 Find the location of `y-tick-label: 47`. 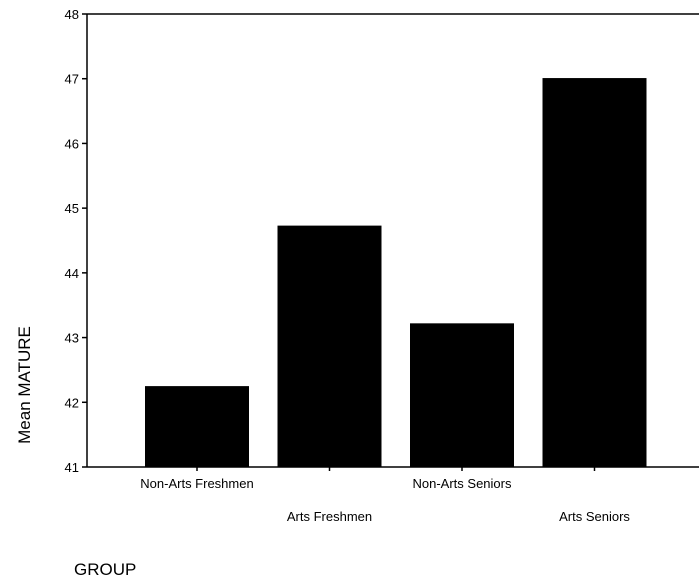

y-tick-label: 47 is located at coordinates (72, 79).